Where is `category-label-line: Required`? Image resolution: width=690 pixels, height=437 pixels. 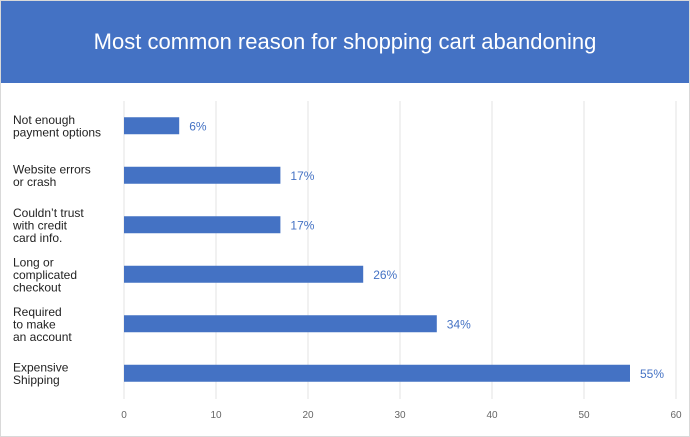
category-label-line: Required is located at coordinates (37, 312).